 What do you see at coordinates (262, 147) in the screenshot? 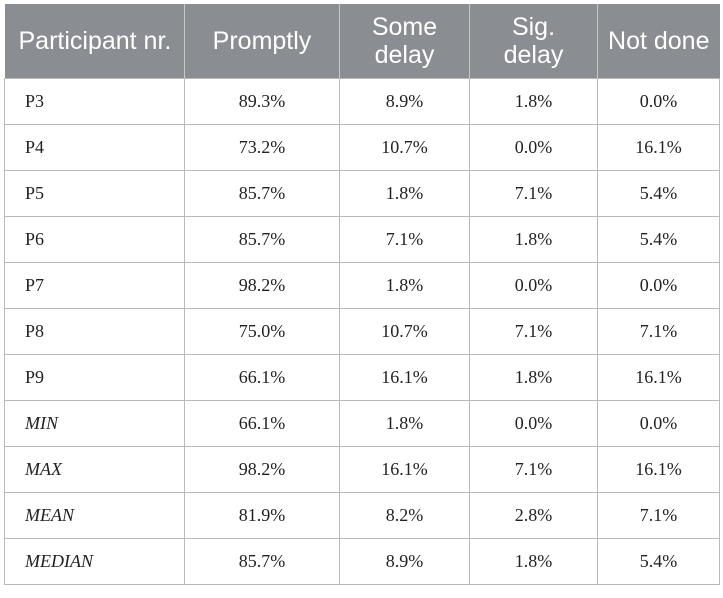
I see `promptly-cell: 73.2%` at bounding box center [262, 147].